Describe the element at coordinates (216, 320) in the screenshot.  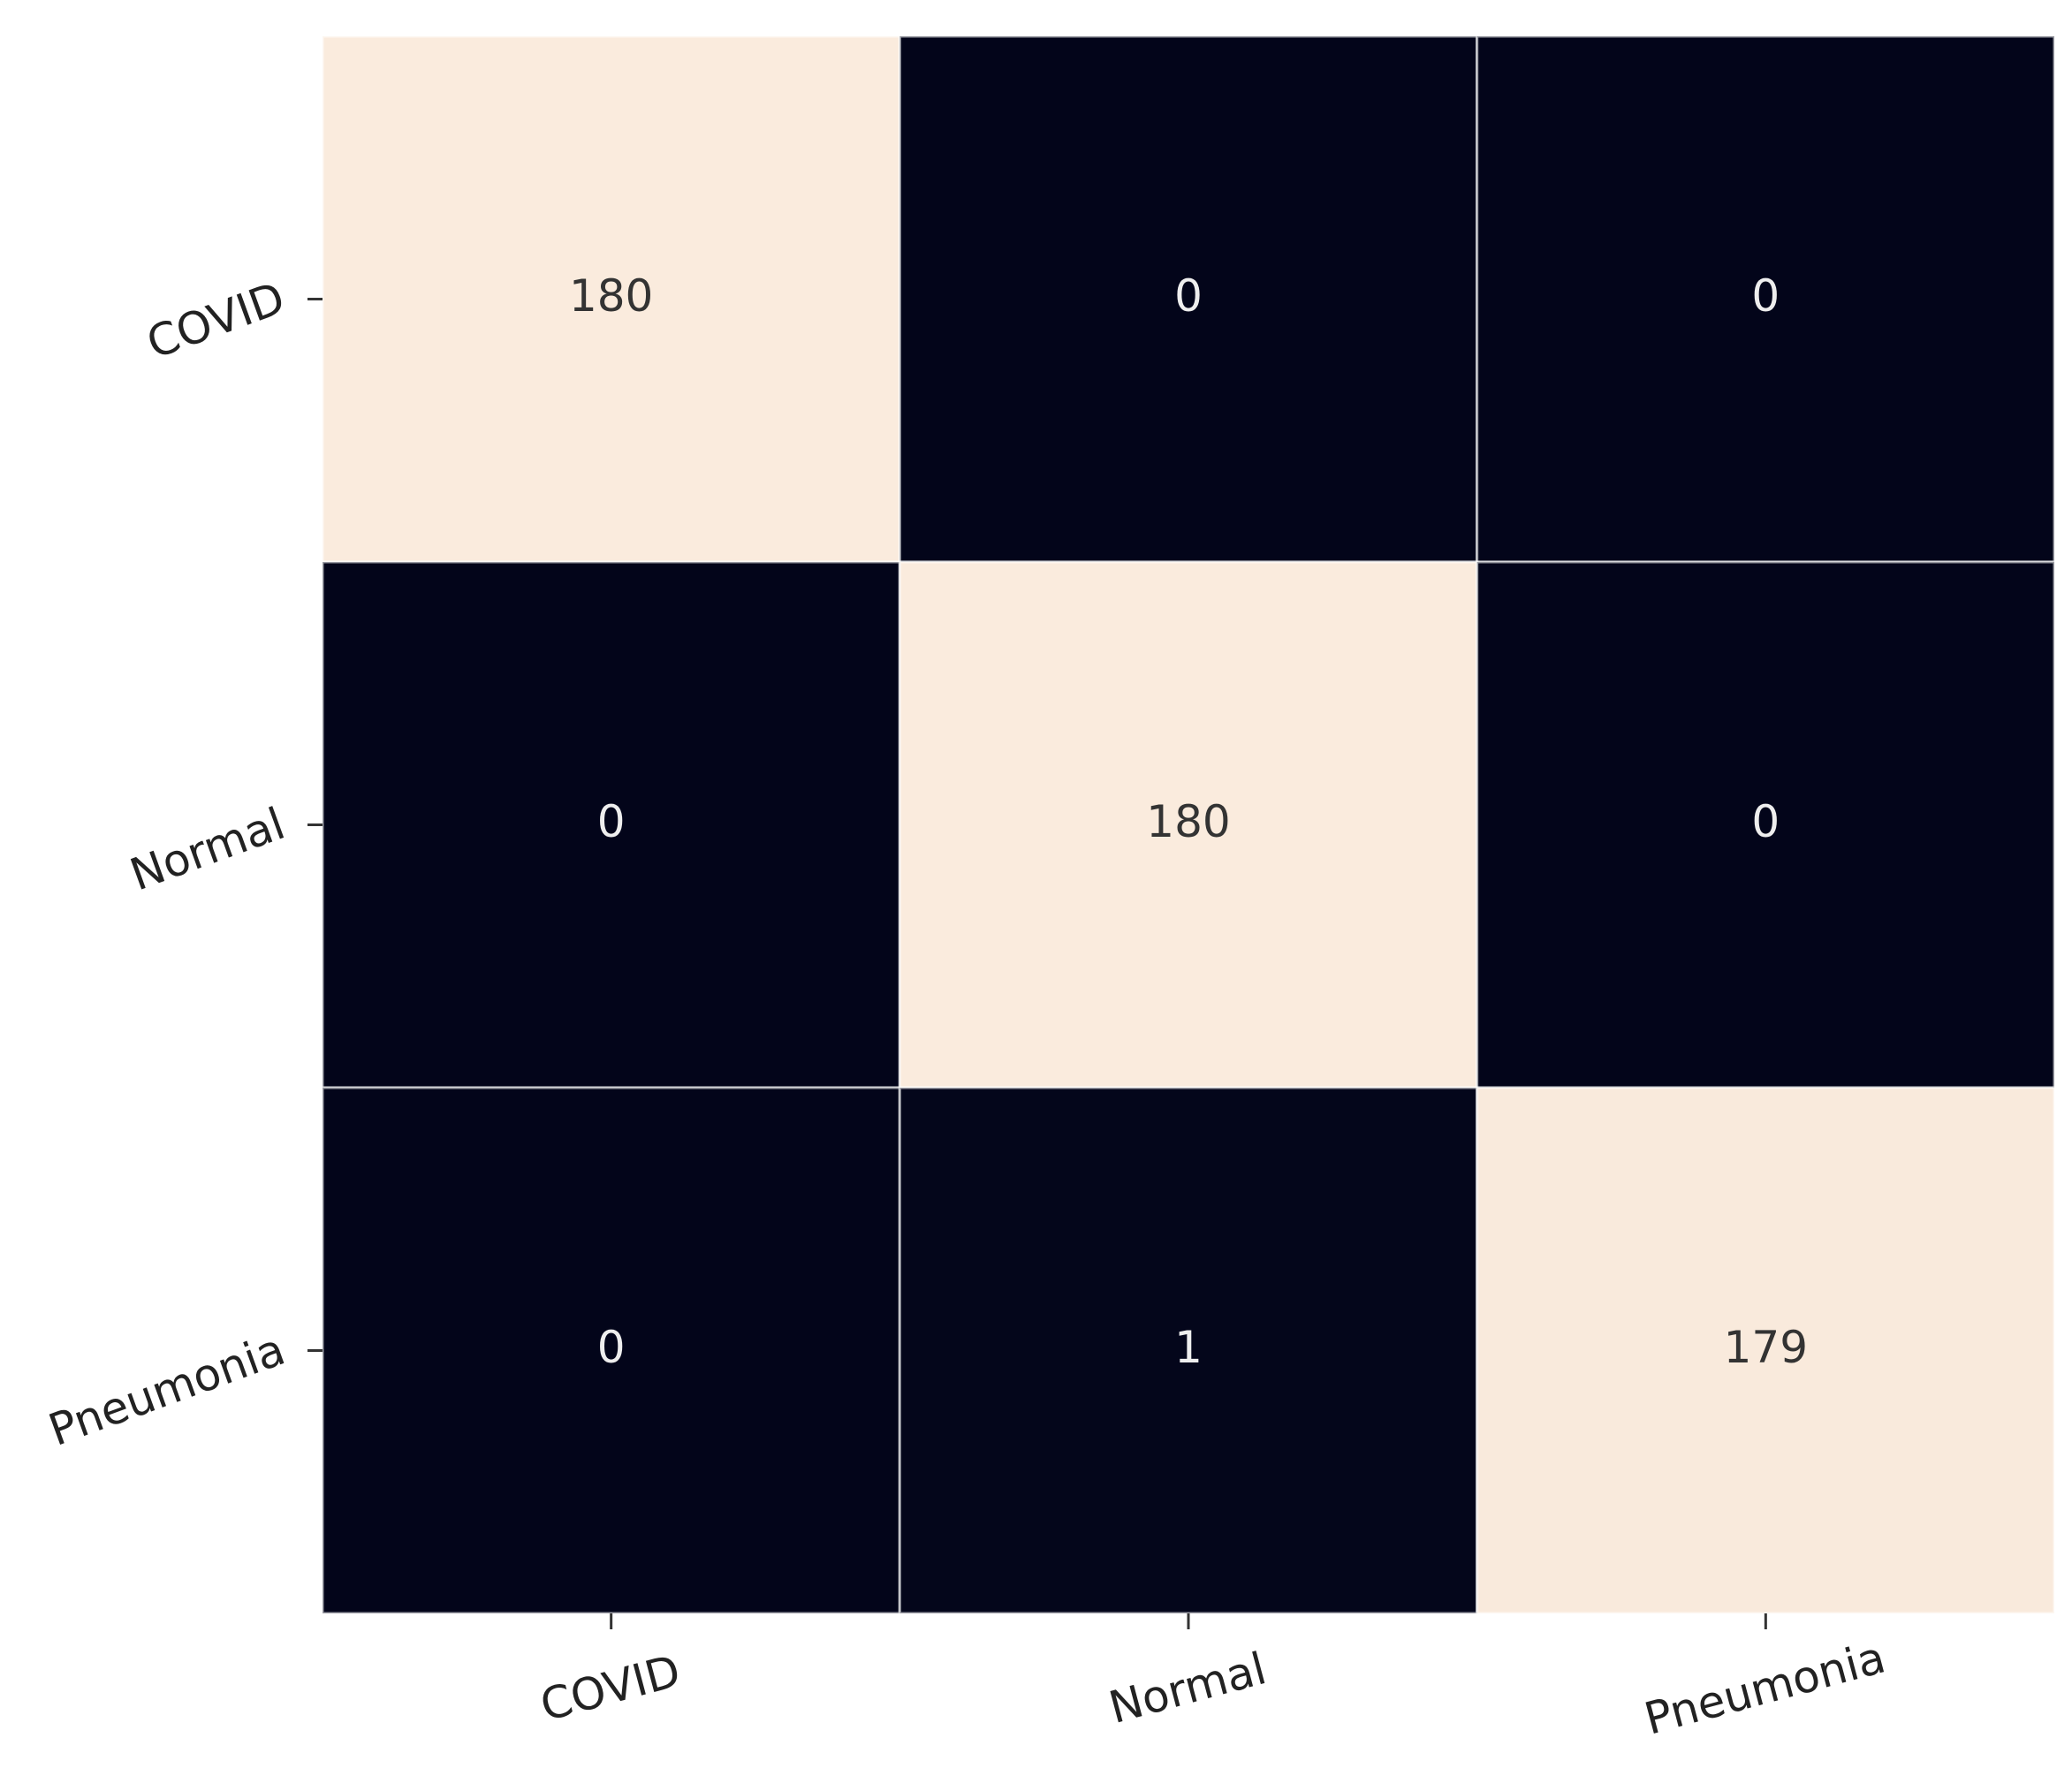
I see `y-tick-label: COVID` at that location.